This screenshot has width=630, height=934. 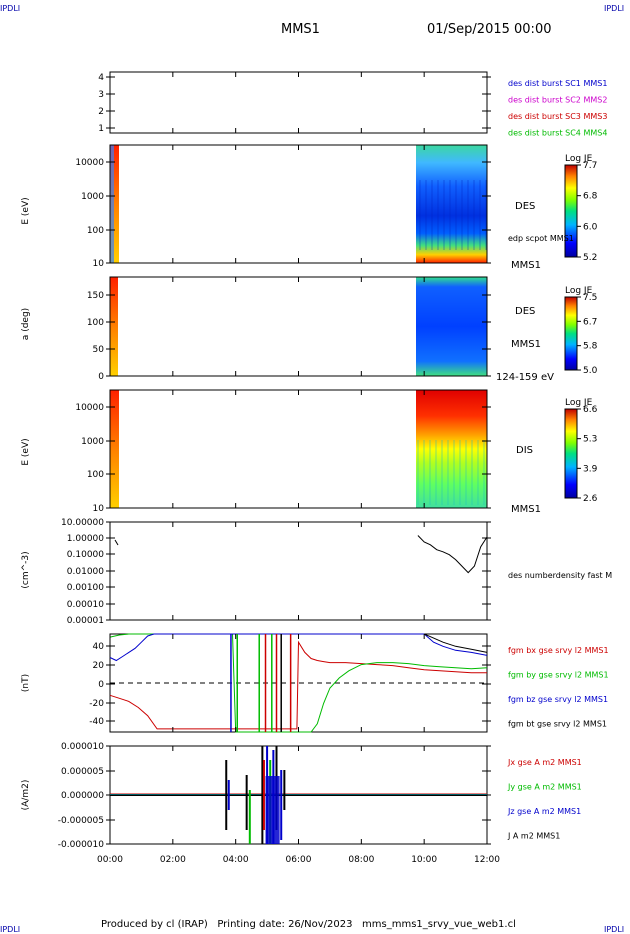 What do you see at coordinates (526, 344) in the screenshot?
I see `des-pitch-sc-label: MMS1` at bounding box center [526, 344].